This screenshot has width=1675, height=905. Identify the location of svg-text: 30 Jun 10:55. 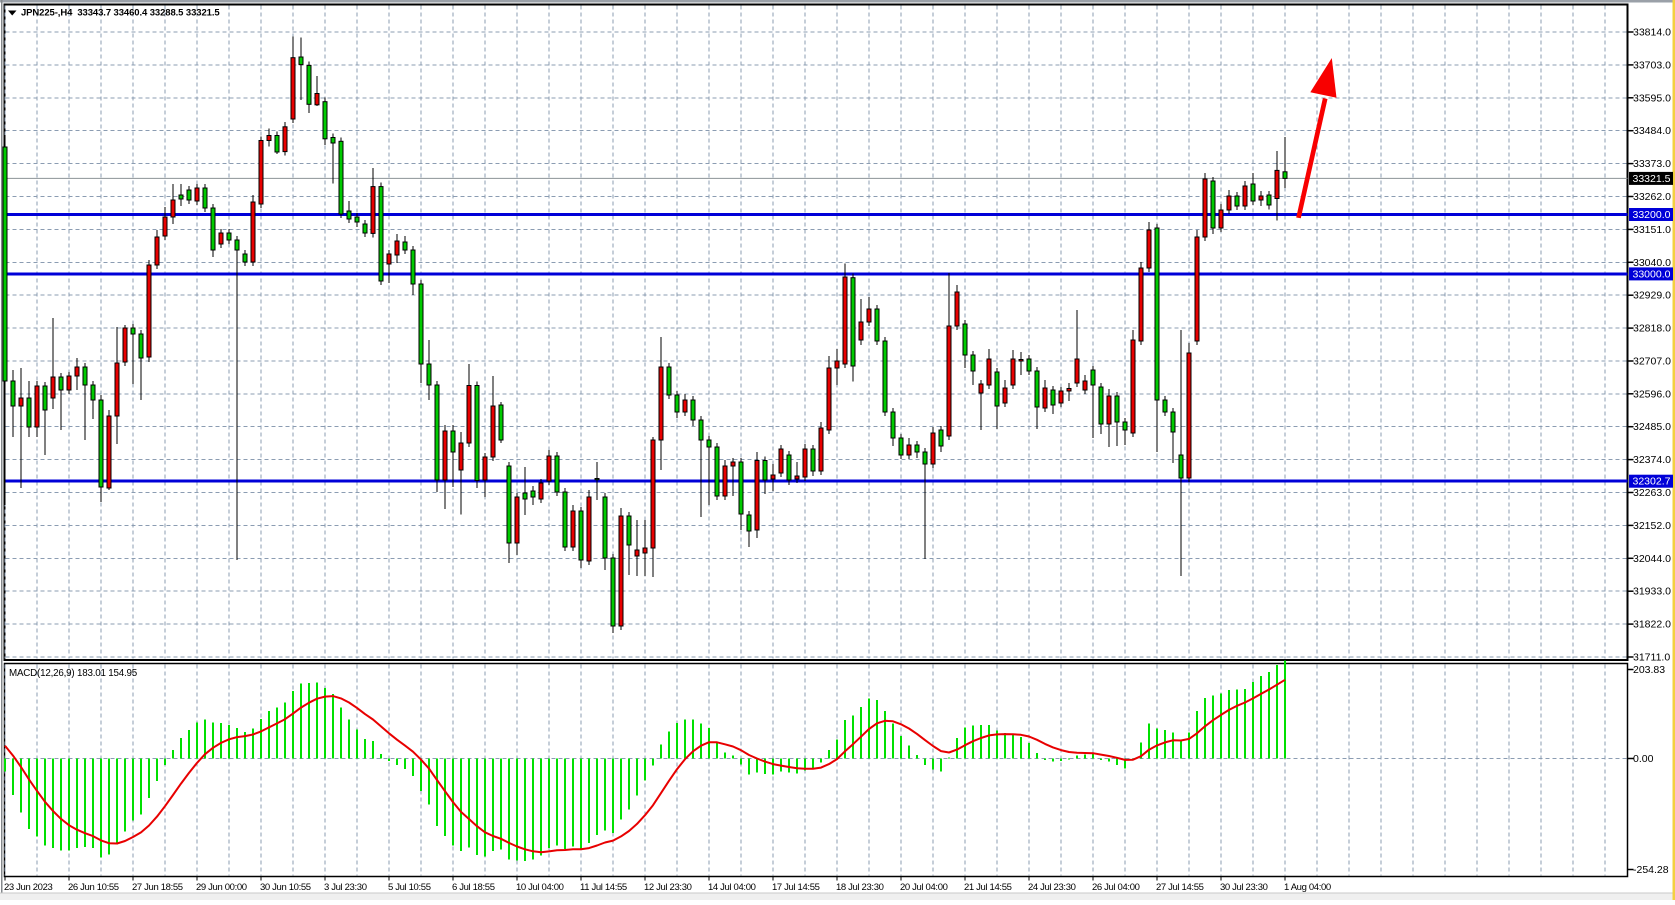
(285, 887).